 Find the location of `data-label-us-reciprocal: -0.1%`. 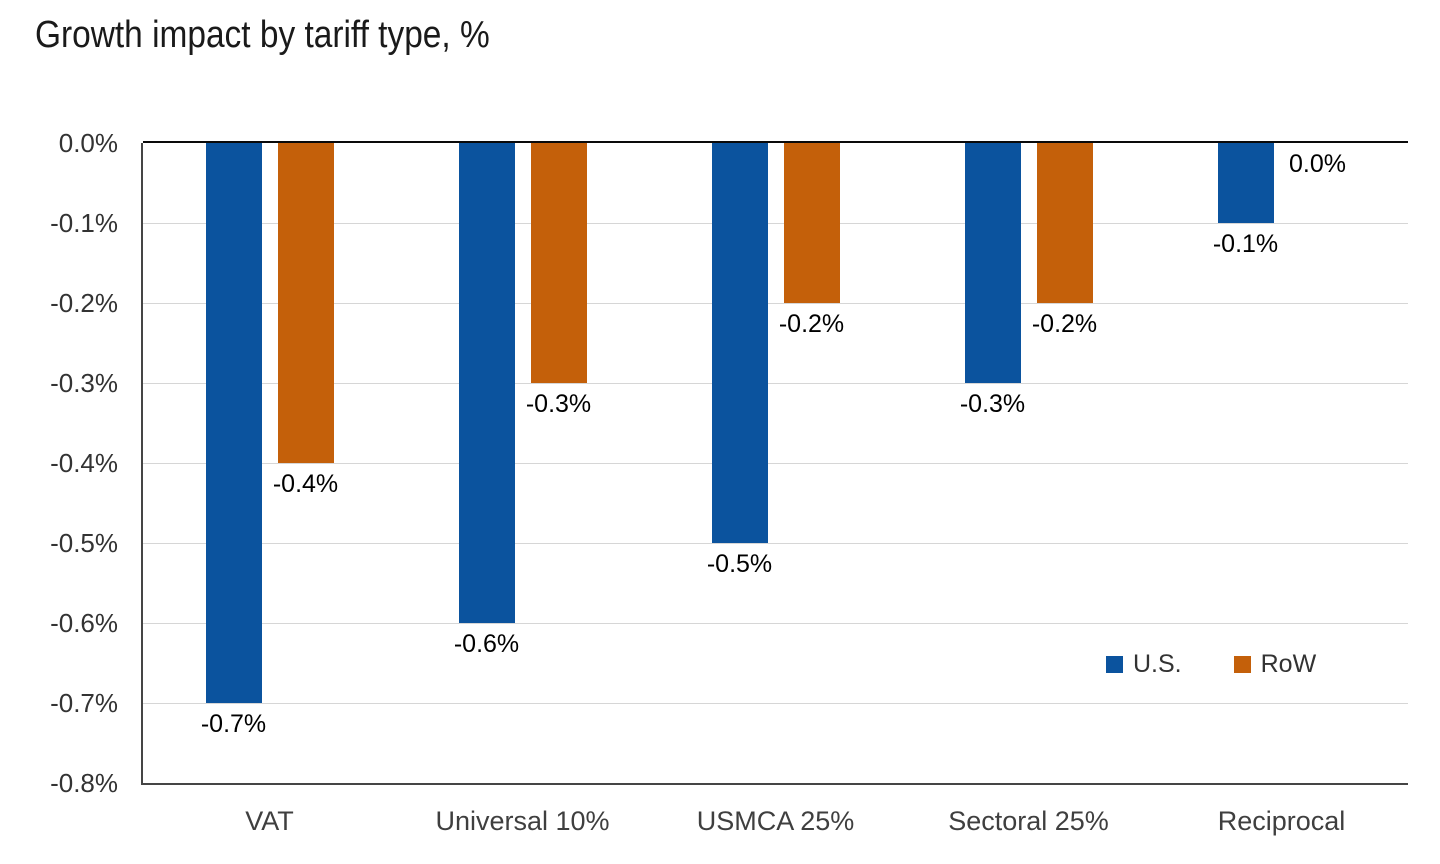

data-label-us-reciprocal: -0.1% is located at coordinates (1245, 244).